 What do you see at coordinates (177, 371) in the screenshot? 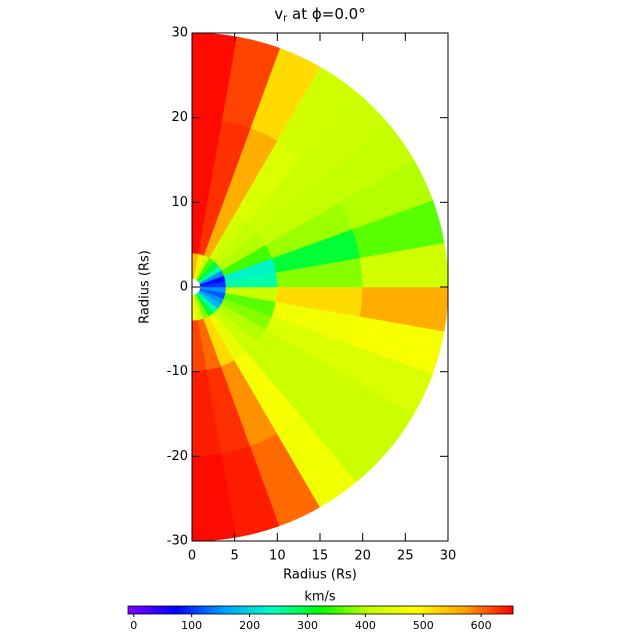
I see `y-tick-label: -10` at bounding box center [177, 371].